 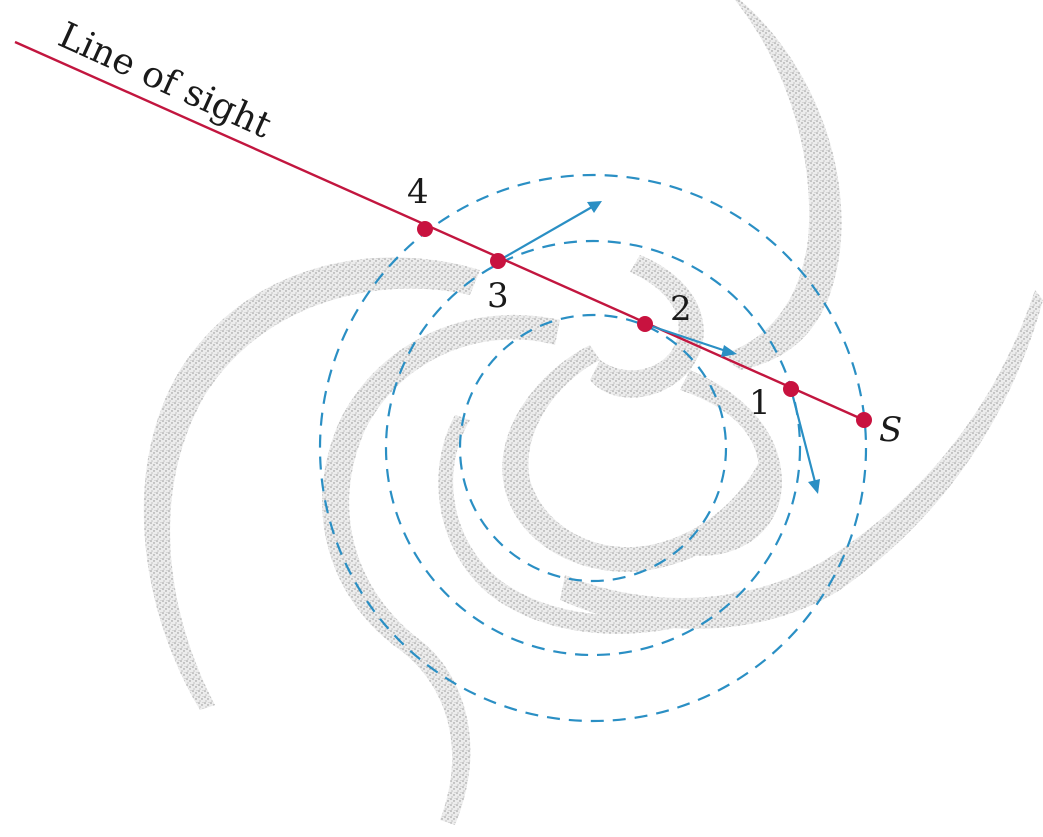 What do you see at coordinates (731, 463) in the screenshot?
I see `spiral-arm-core-middle` at bounding box center [731, 463].